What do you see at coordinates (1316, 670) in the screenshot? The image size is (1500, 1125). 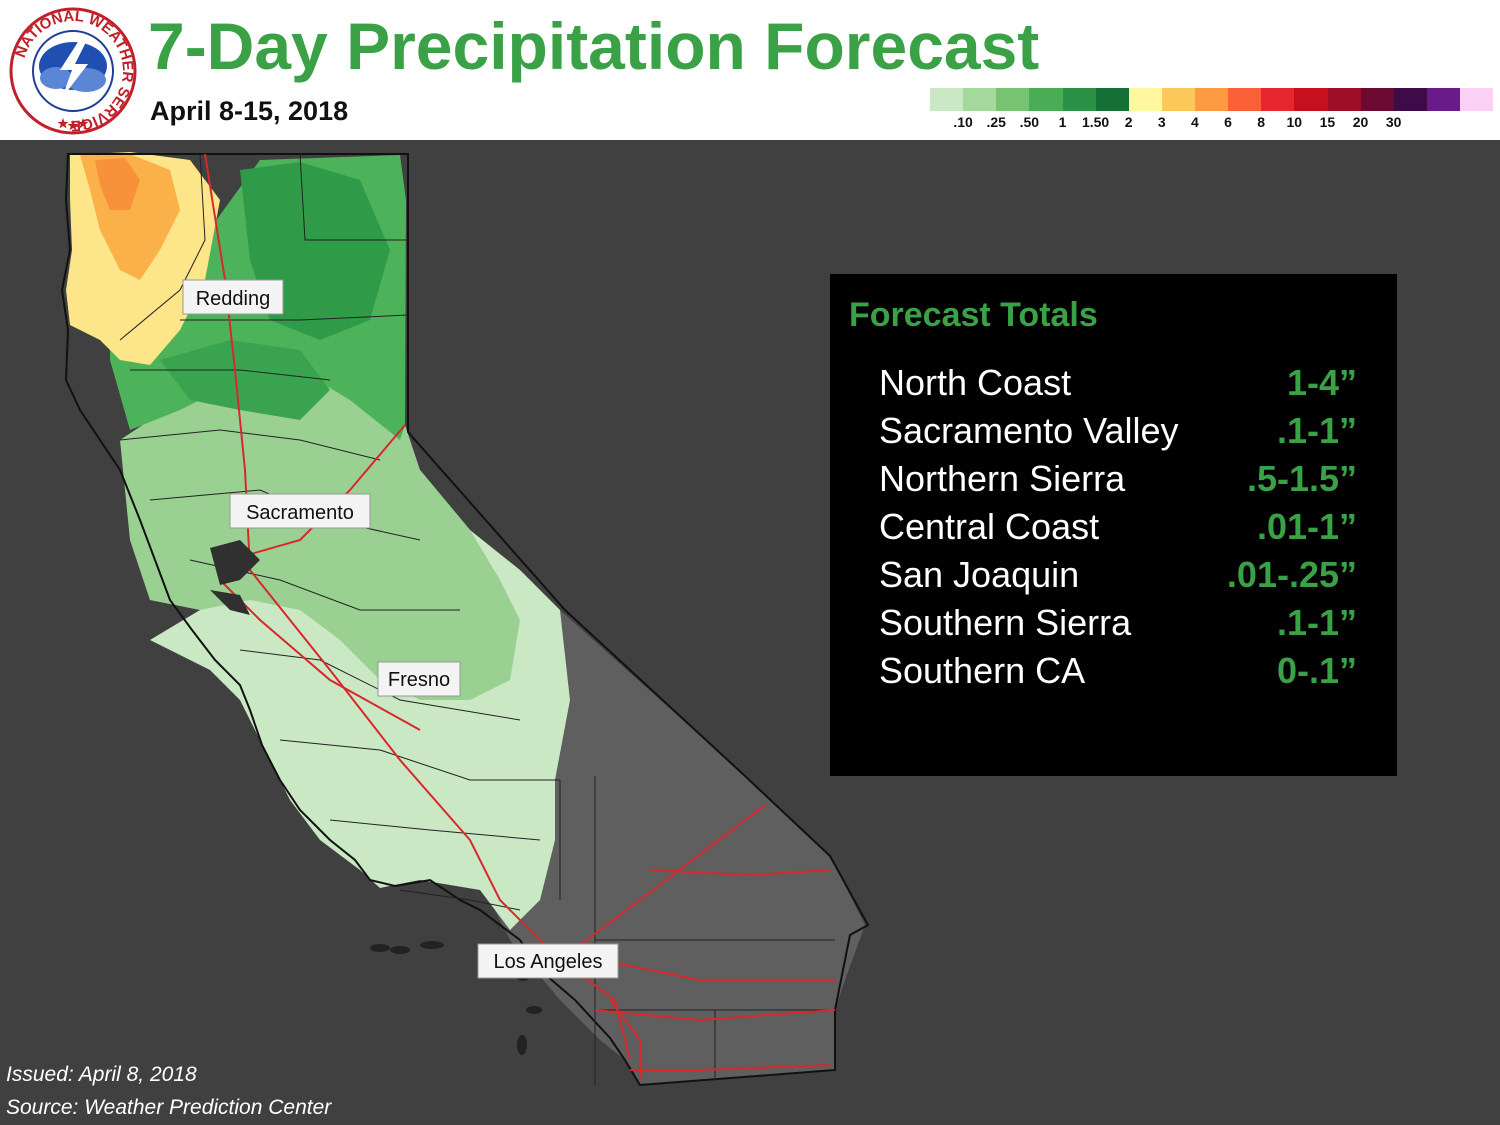 I see `region-total: 0-.1”` at bounding box center [1316, 670].